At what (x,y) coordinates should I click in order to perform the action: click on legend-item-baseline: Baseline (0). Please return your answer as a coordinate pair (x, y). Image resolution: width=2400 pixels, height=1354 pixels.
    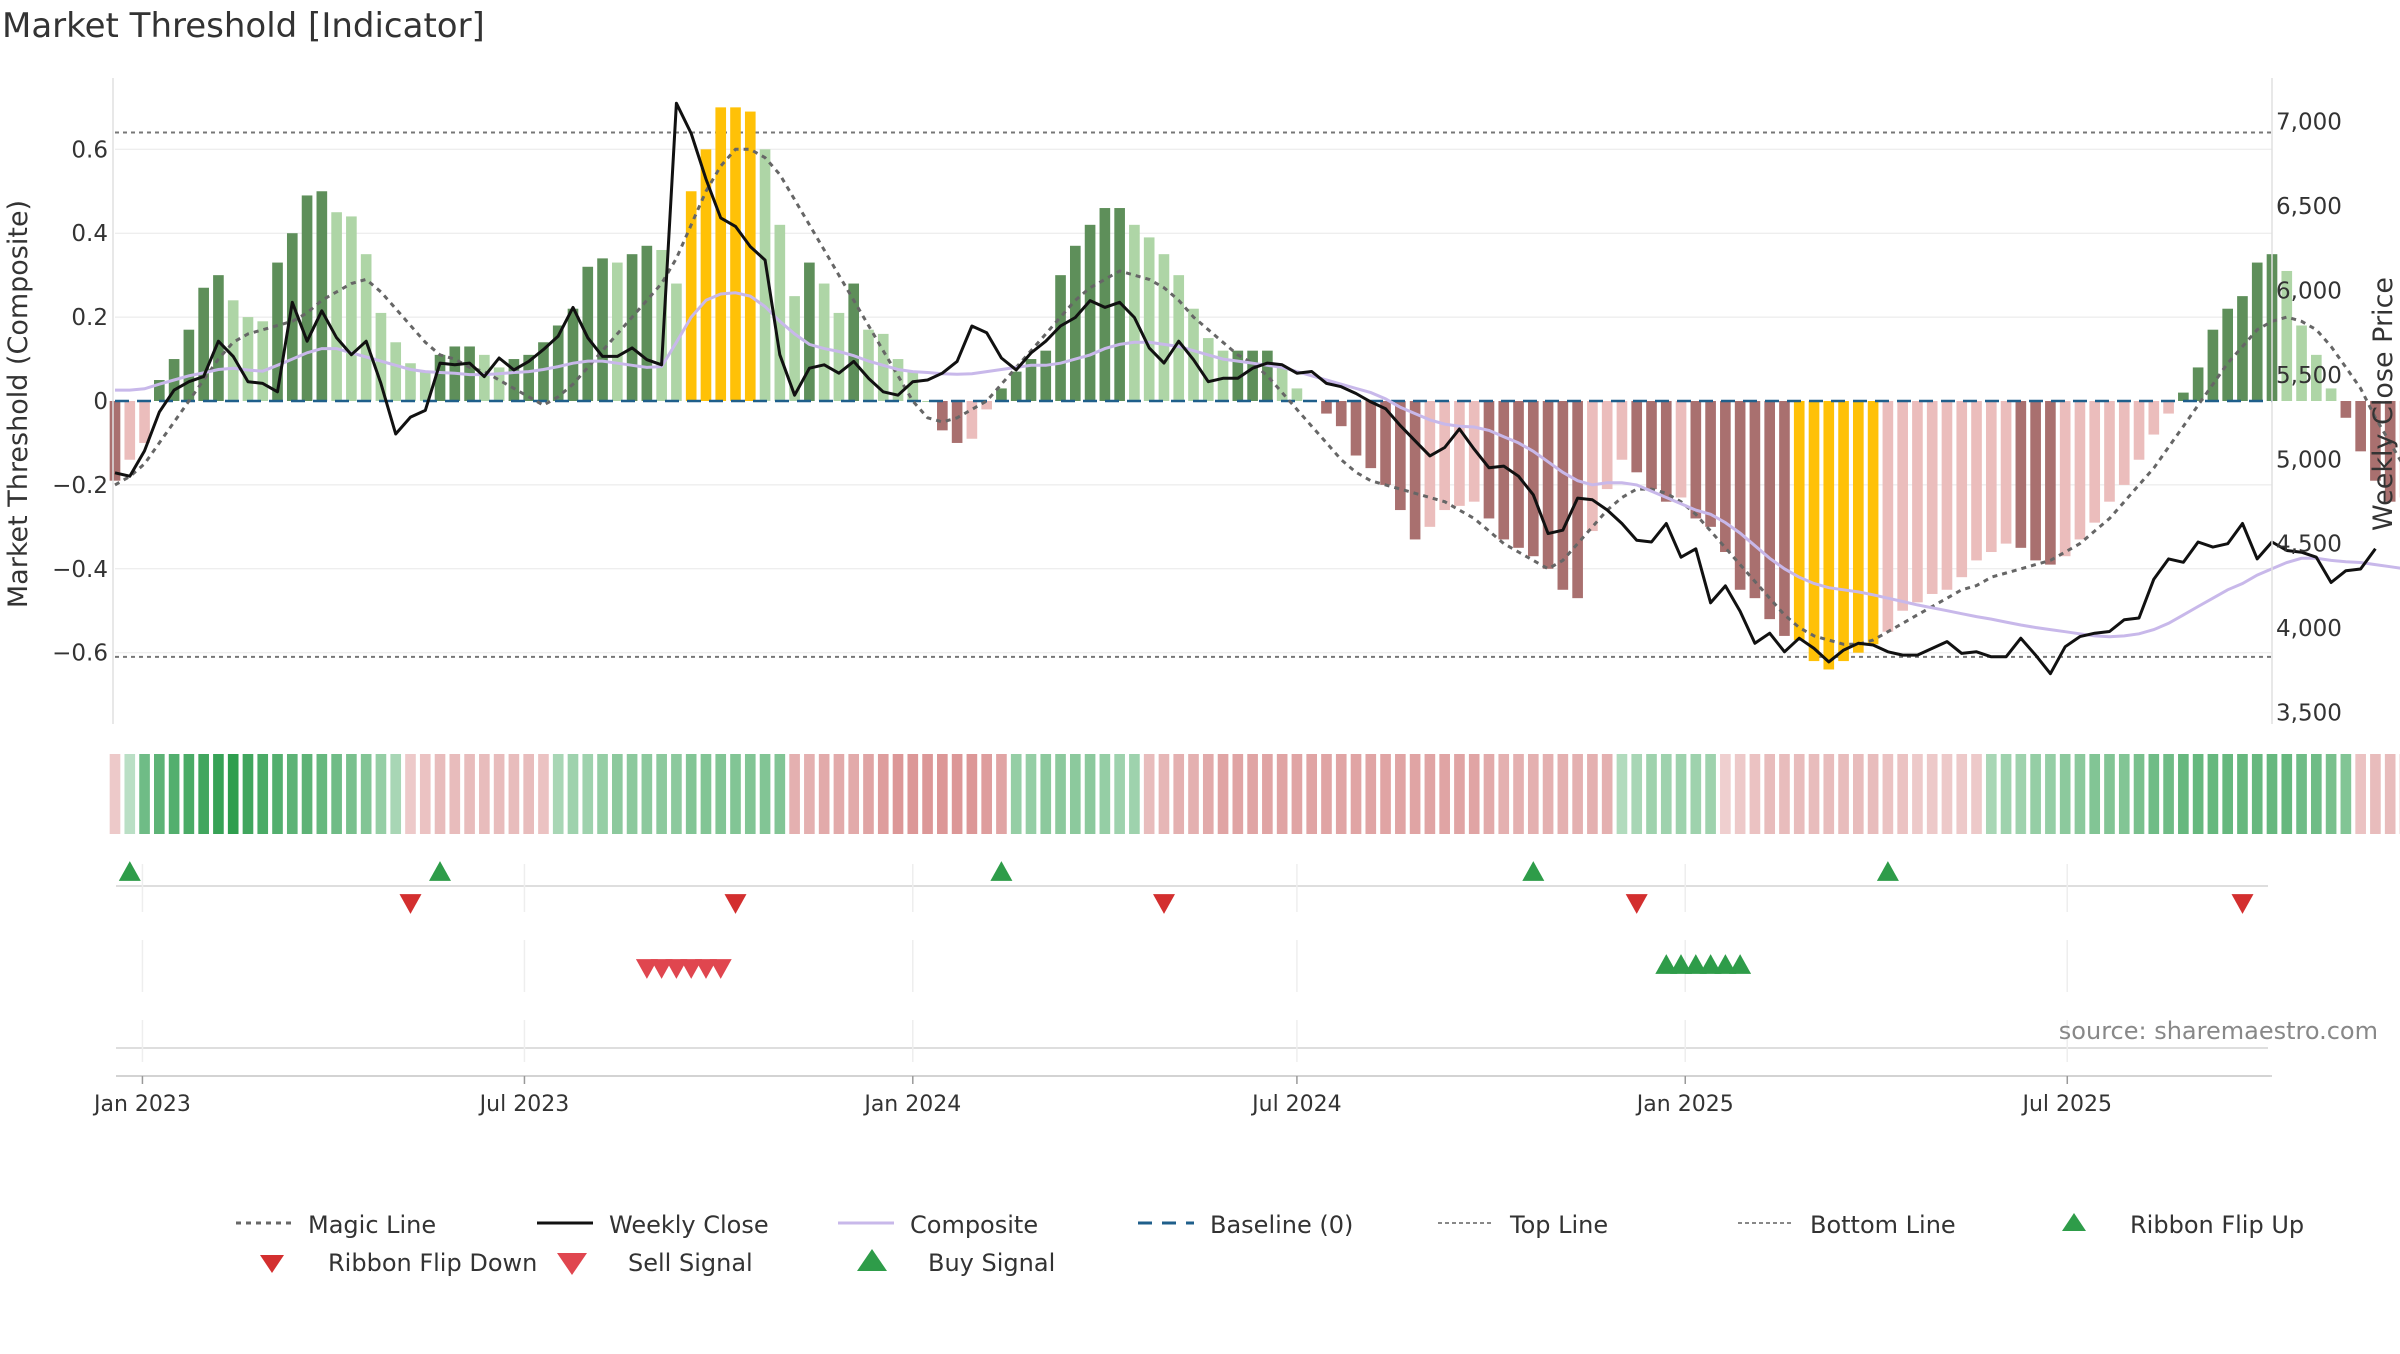
    Looking at the image, I should click on (1245, 1225).